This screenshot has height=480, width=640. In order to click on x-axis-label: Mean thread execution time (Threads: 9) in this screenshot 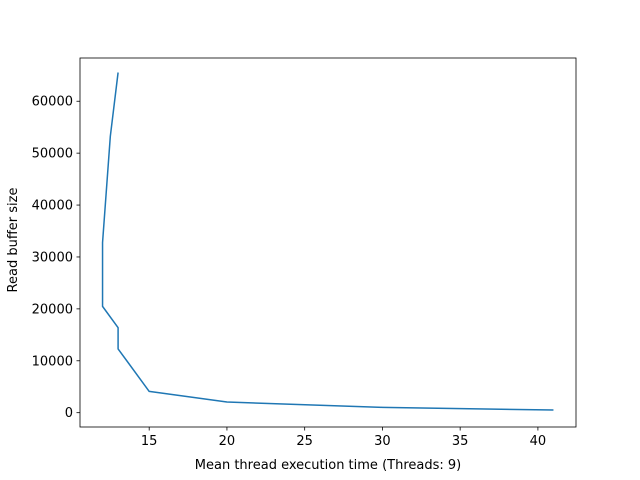, I will do `click(328, 465)`.